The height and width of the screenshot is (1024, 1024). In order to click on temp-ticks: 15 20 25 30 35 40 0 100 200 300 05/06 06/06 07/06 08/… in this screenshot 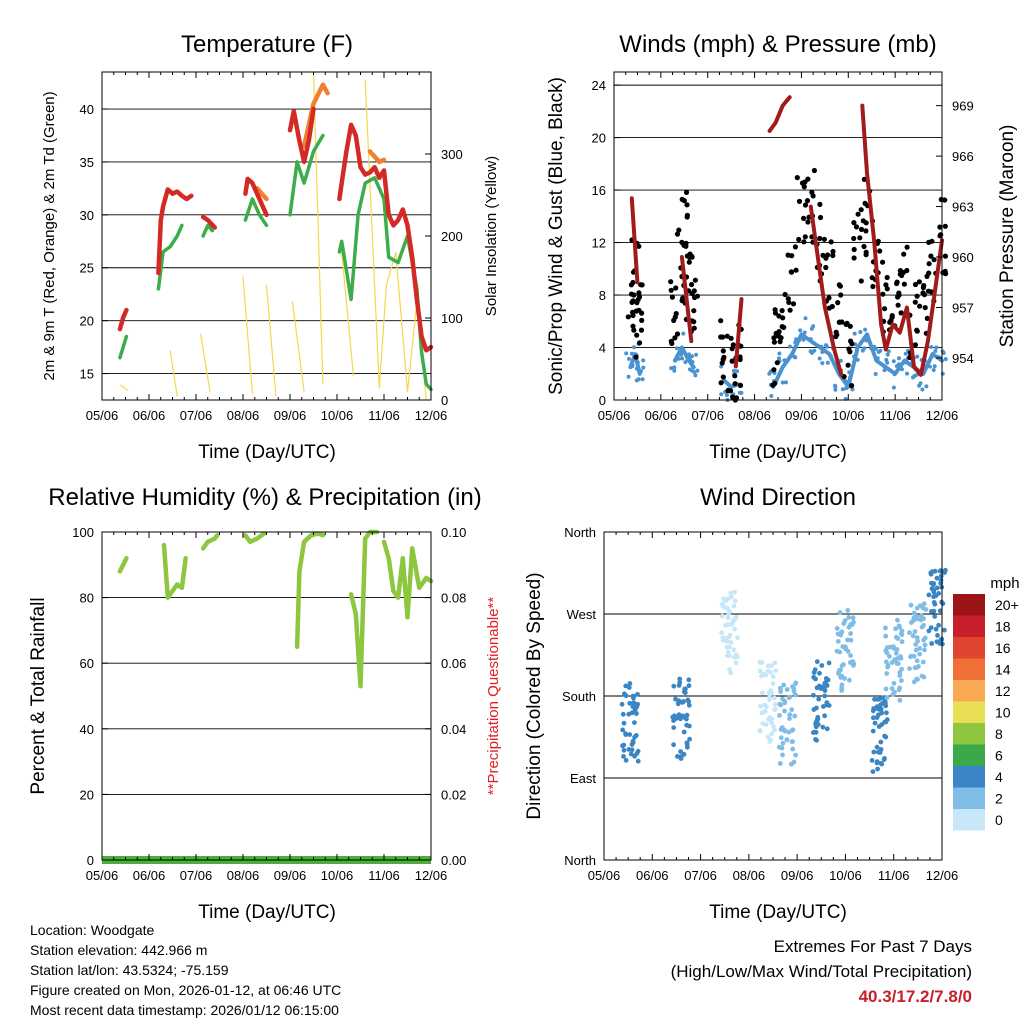, I will do `click(271, 247)`.